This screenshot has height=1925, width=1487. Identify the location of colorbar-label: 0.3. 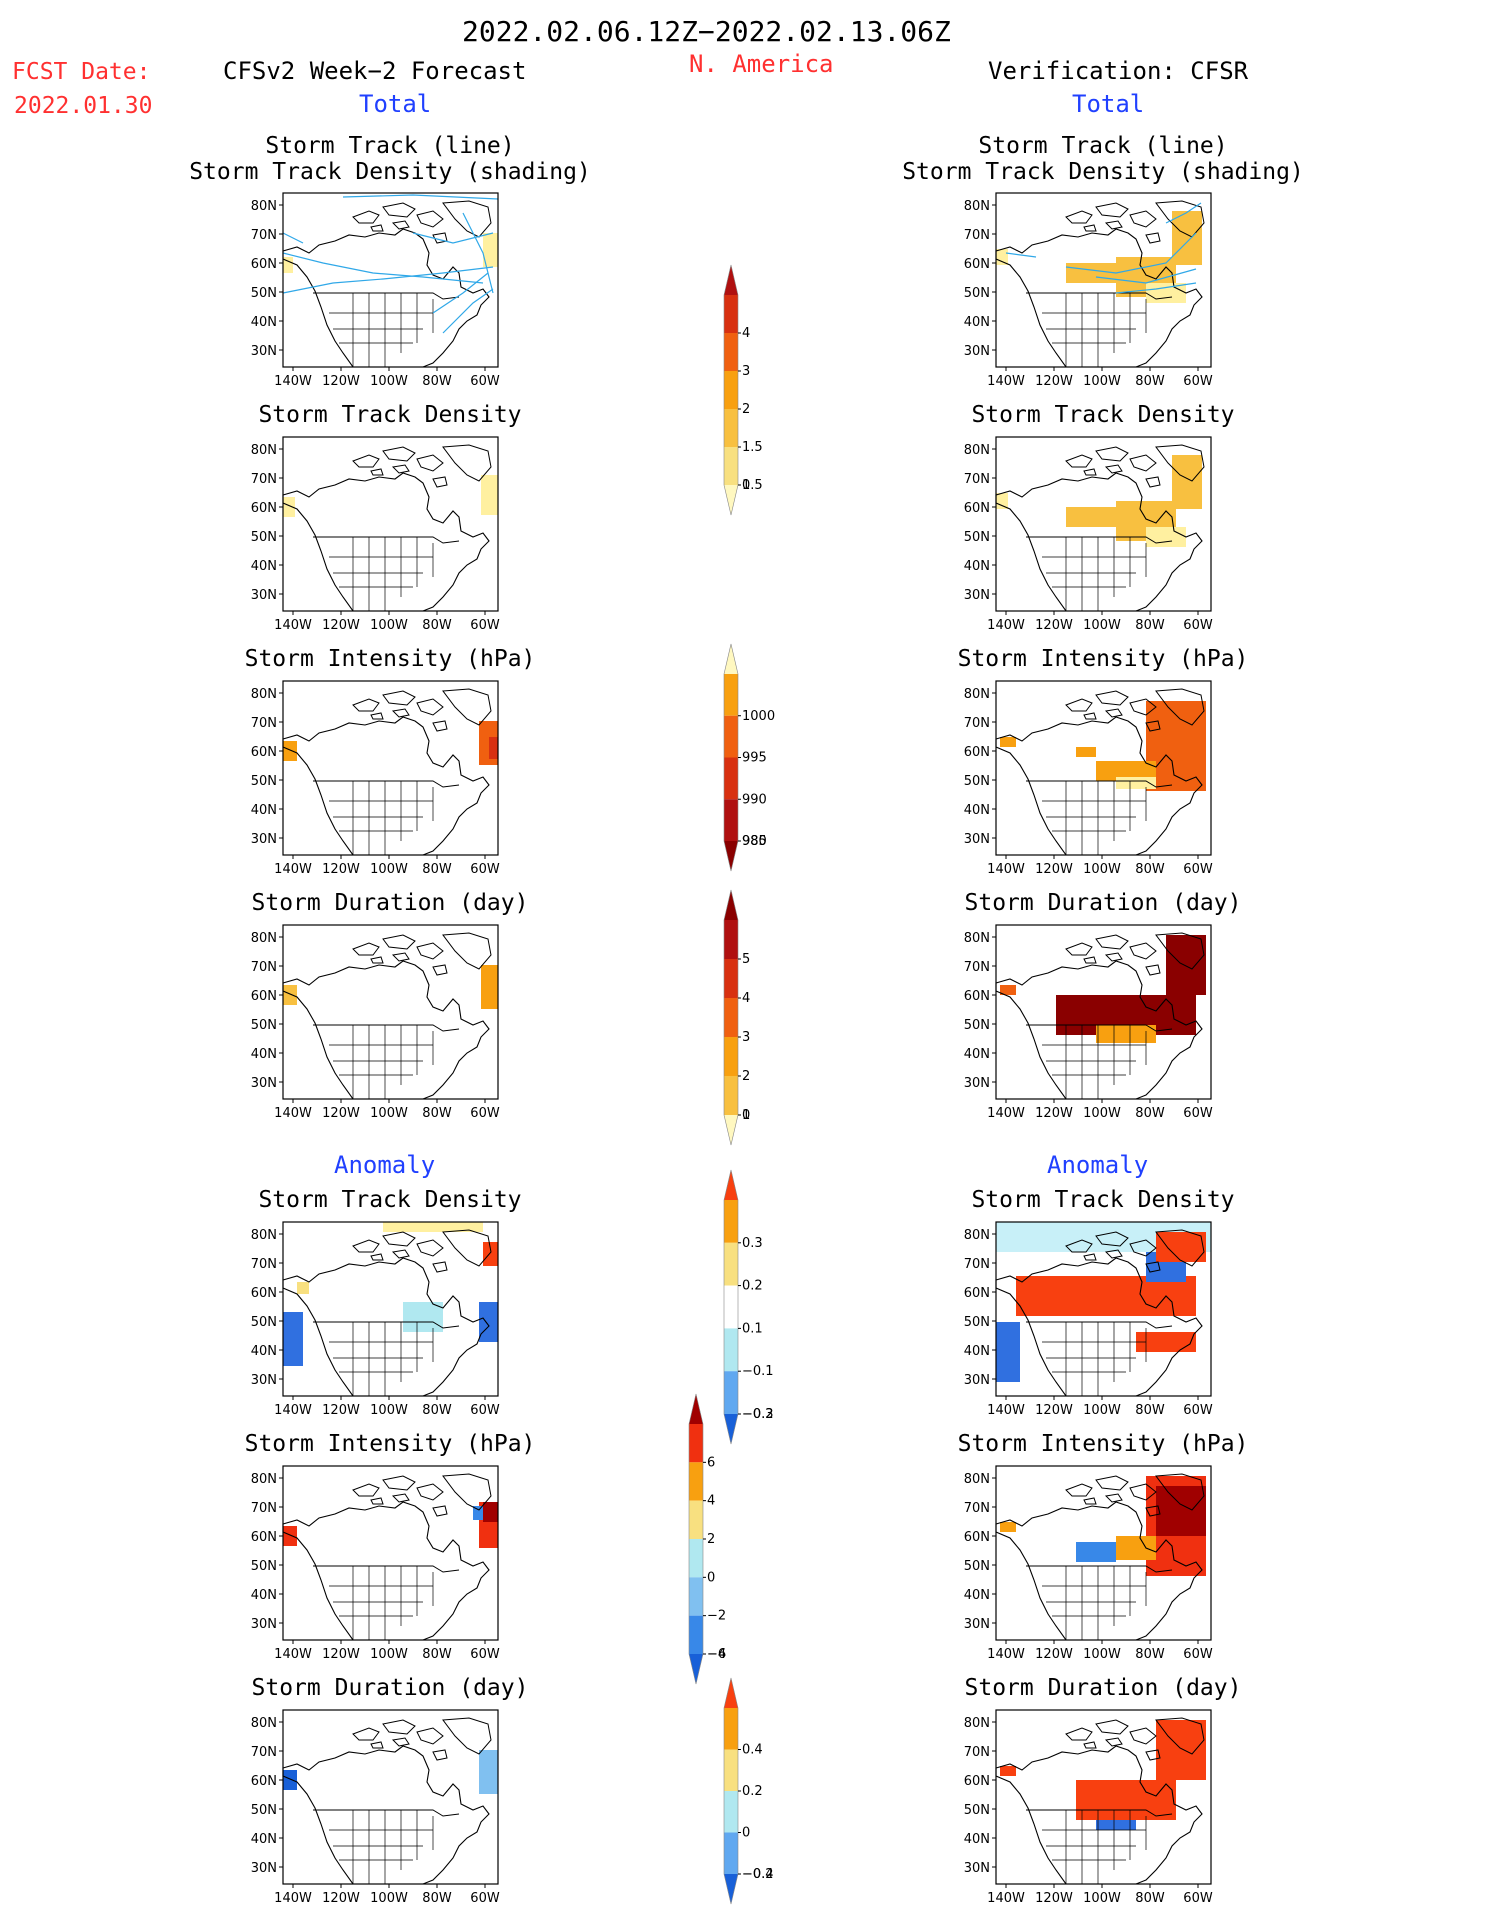
(752, 1243).